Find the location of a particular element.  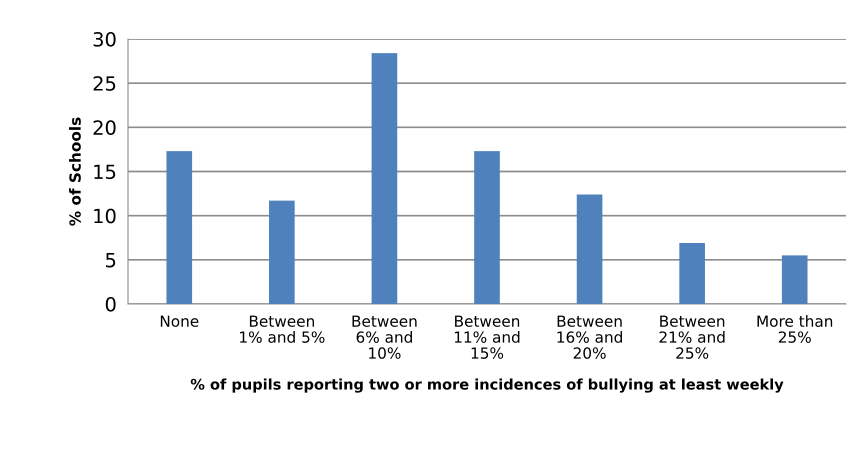

y-tick-label: 15 is located at coordinates (105, 172).